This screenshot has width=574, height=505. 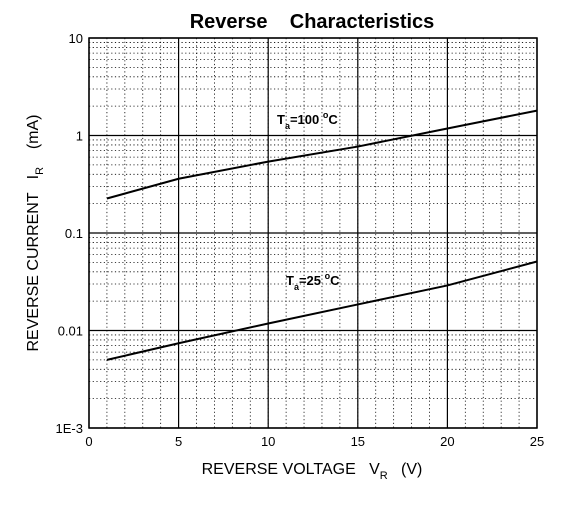 I want to click on annotation-part: =25, so click(x=312, y=280).